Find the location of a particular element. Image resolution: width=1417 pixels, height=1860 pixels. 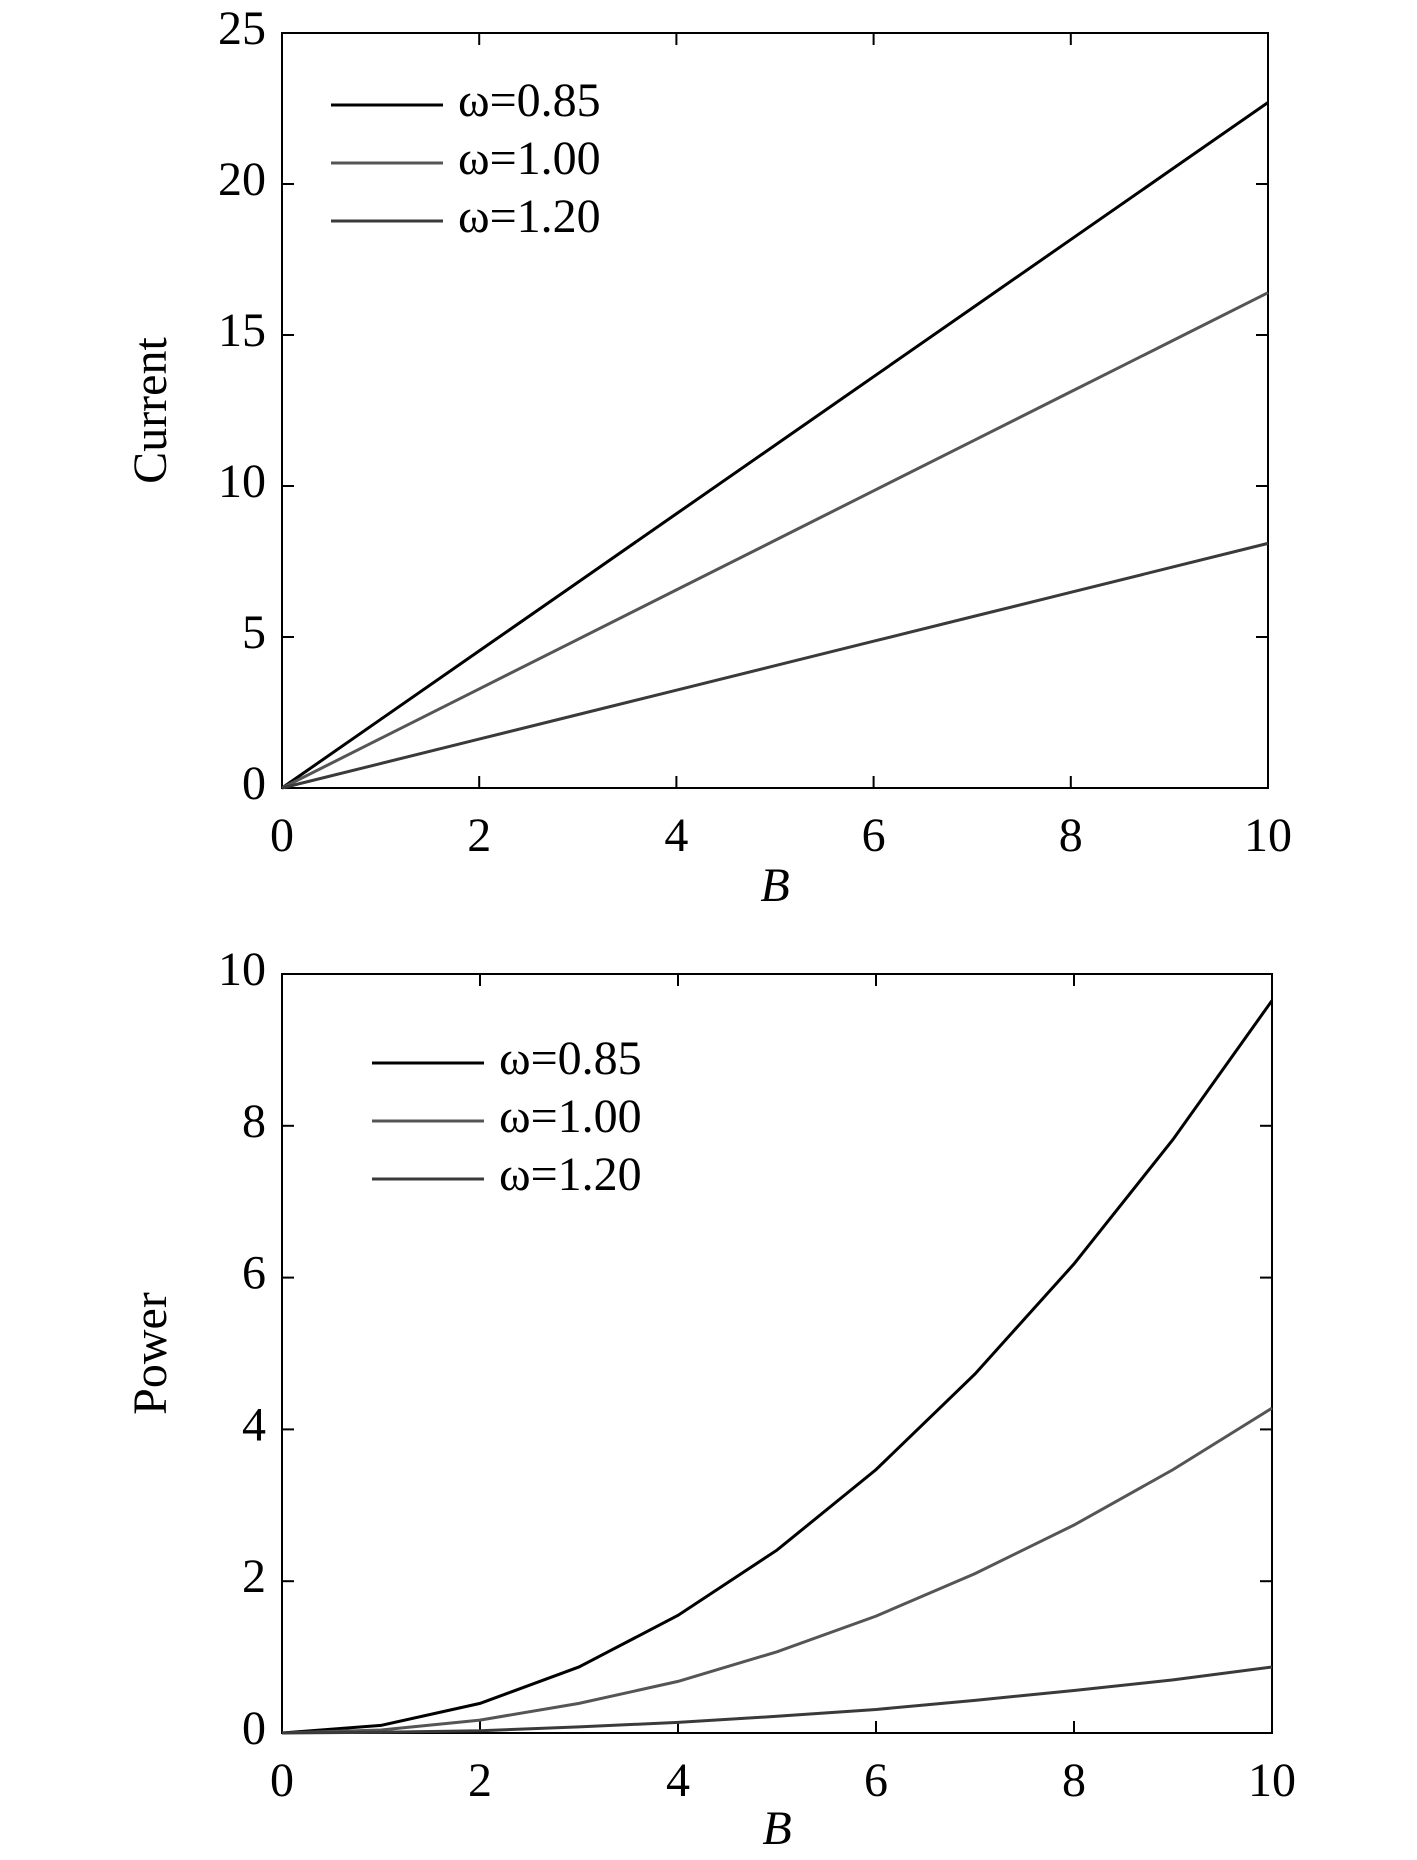

y-axis-label: Power is located at coordinates (150, 1353).